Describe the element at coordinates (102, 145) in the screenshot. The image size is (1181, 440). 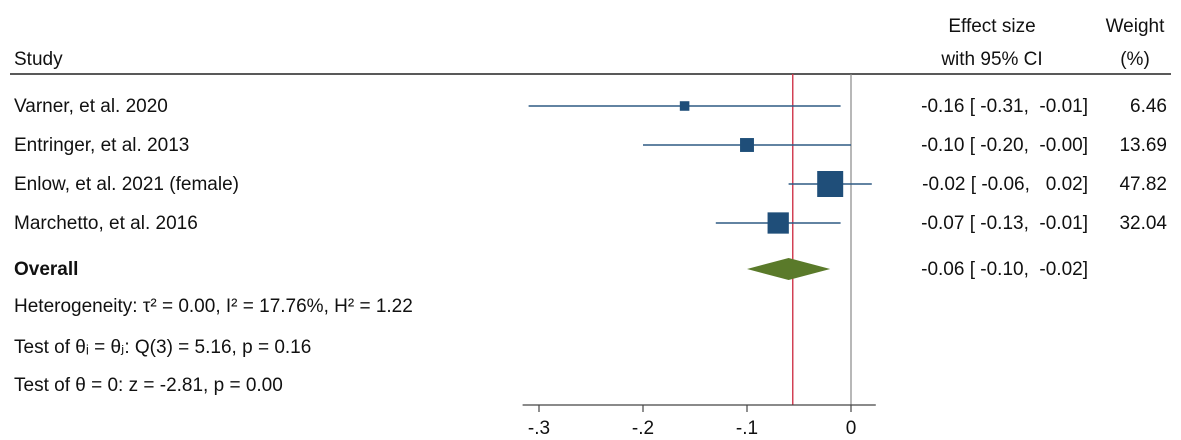
I see `study-label: Entringer, et al. 2013` at that location.